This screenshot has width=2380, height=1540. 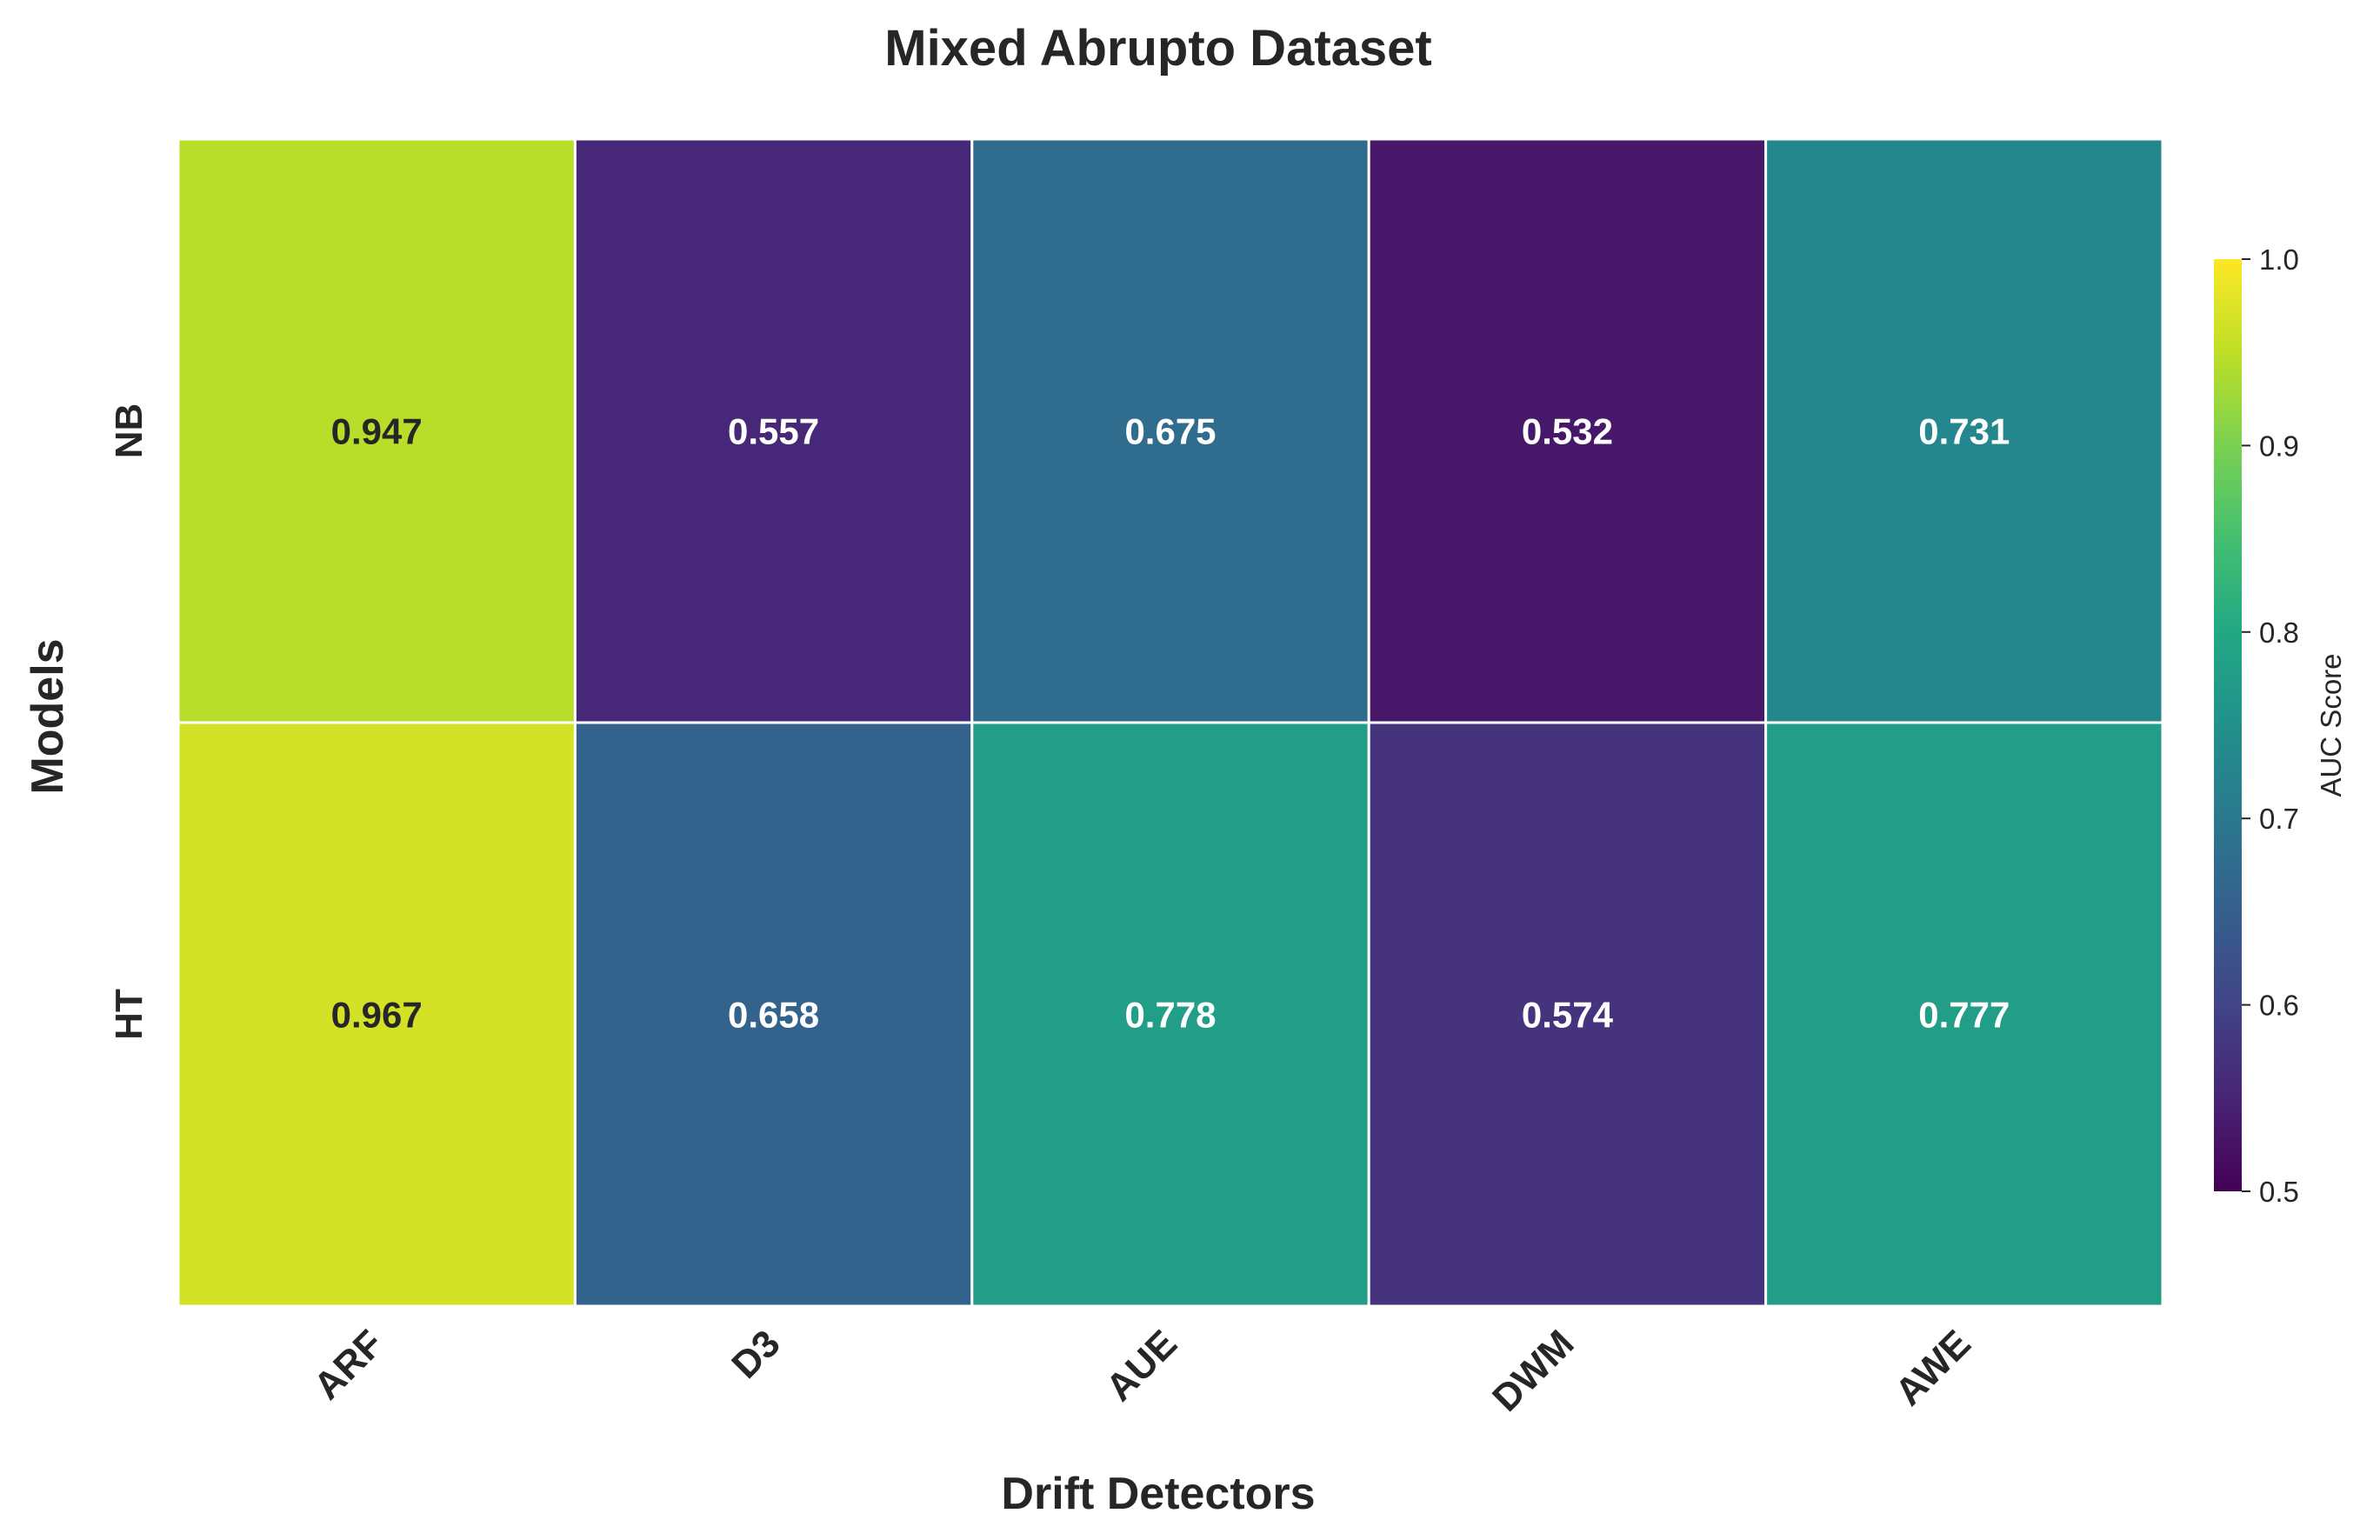 What do you see at coordinates (2279, 259) in the screenshot?
I see `colorbar-tick-label: 1.0` at bounding box center [2279, 259].